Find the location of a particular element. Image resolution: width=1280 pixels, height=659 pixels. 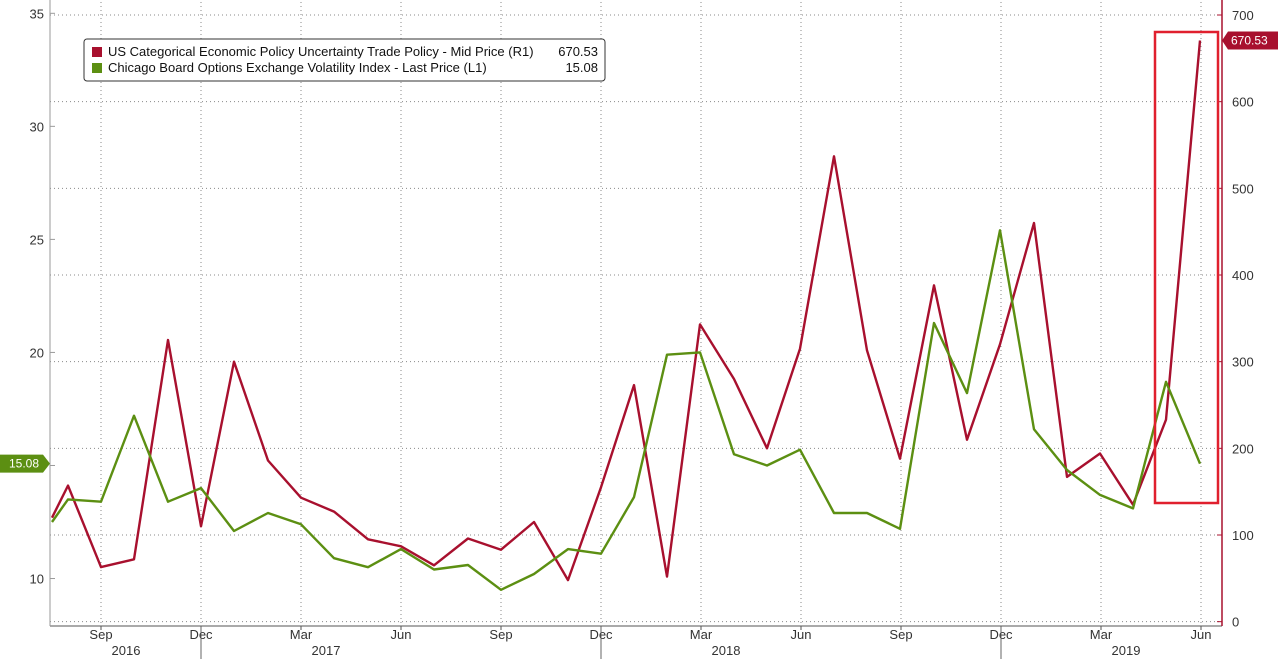

right-tick-label: 100 is located at coordinates (1243, 535).